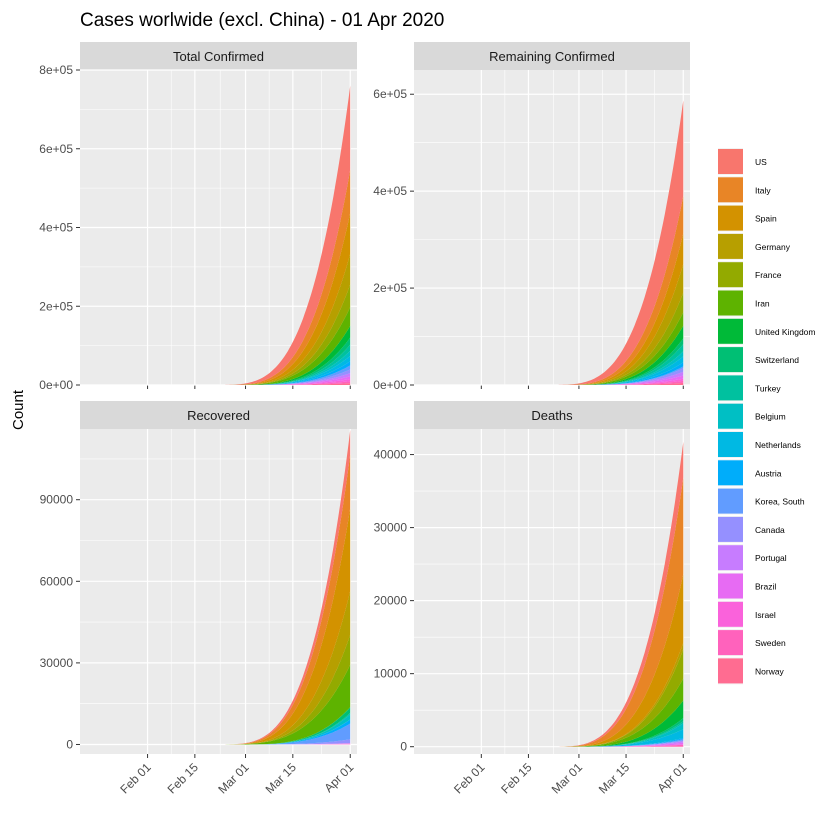 Image resolution: width=840 pixels, height=840 pixels. I want to click on facet-strip-label: Deaths, so click(552, 415).